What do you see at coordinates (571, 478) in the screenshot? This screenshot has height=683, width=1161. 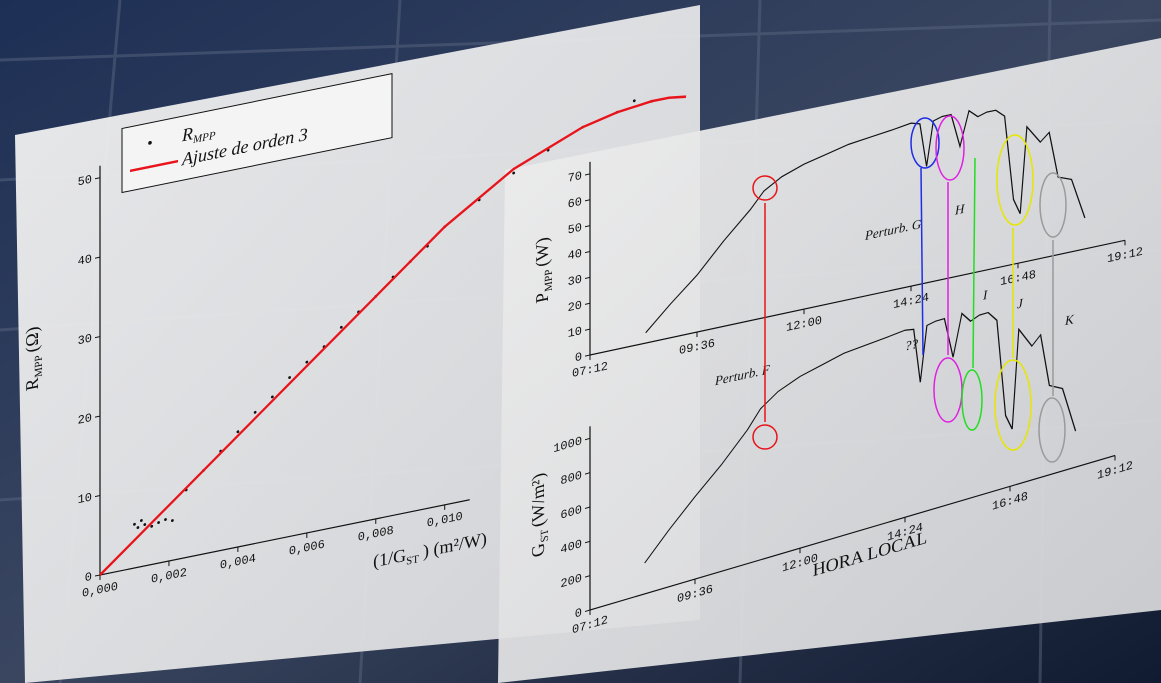 I see `y-tick-label: 800` at bounding box center [571, 478].